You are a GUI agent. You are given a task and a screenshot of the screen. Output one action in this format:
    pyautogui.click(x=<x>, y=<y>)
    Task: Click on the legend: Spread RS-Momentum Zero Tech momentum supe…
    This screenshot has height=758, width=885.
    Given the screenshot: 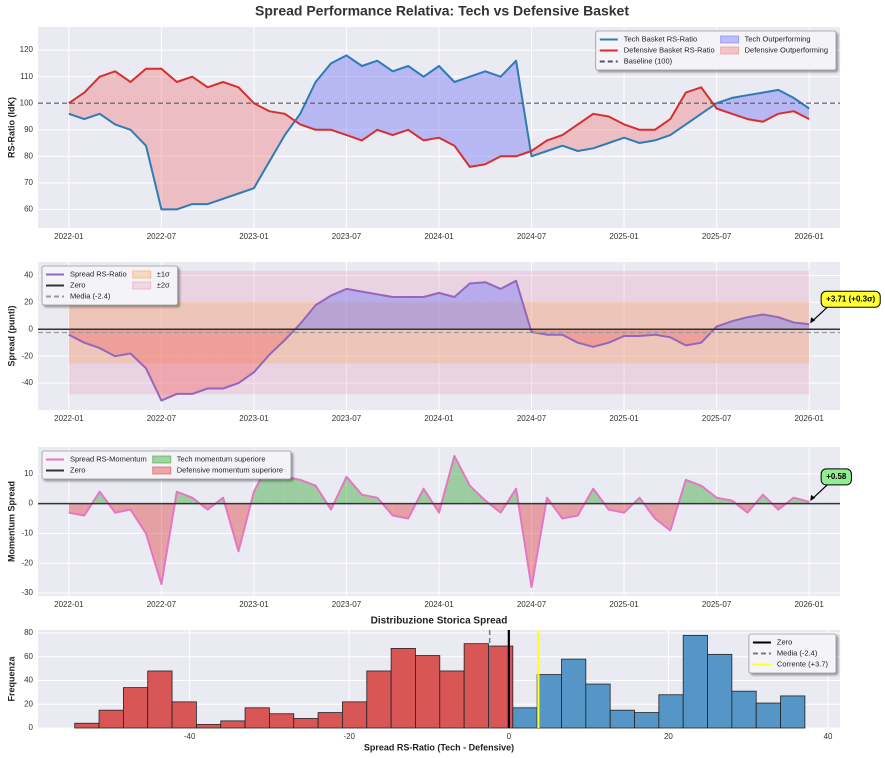 What is the action you would take?
    pyautogui.click(x=166, y=465)
    